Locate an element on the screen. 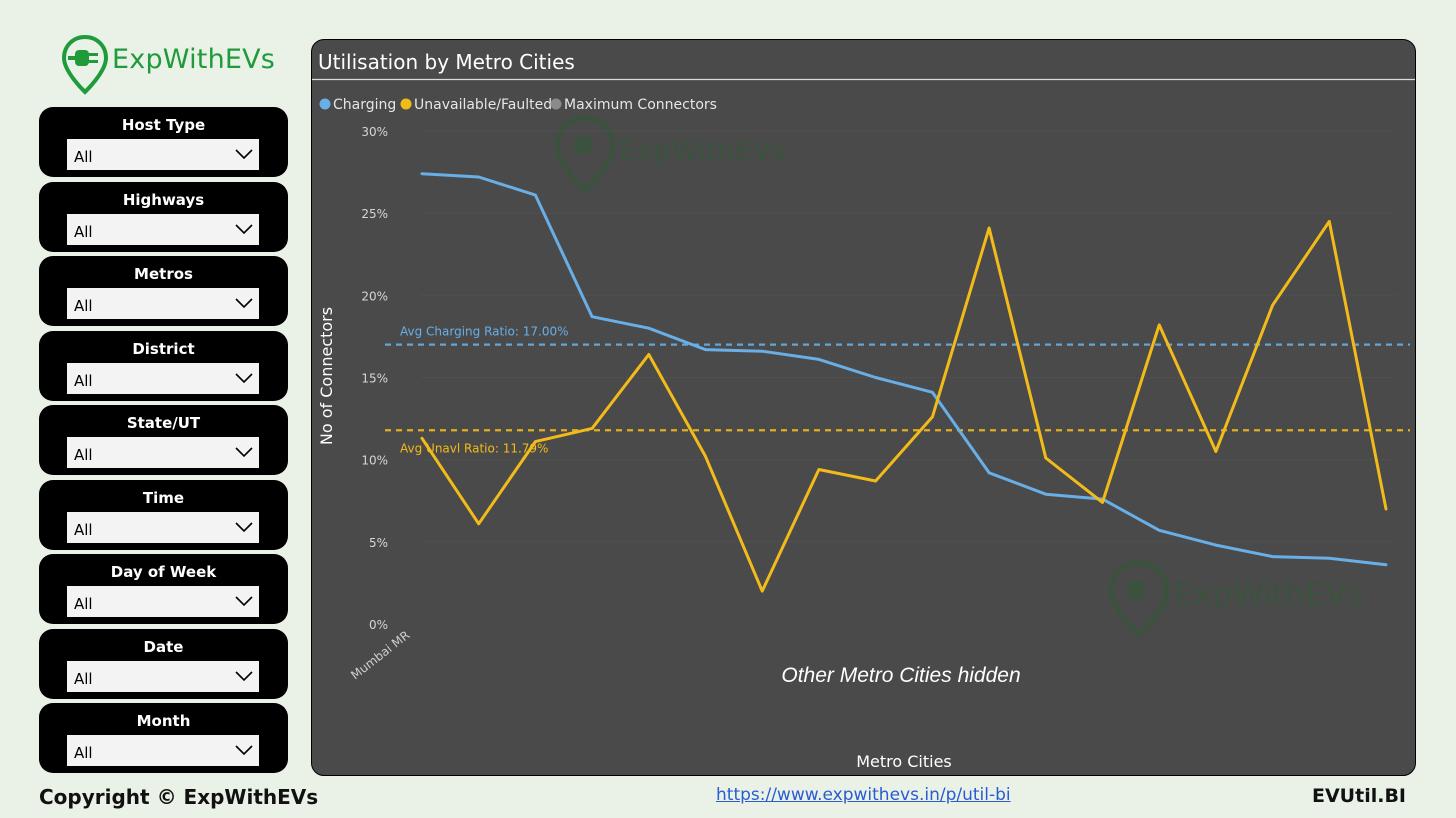 The image size is (1456, 818). y-tick-label: 0% is located at coordinates (378, 625).